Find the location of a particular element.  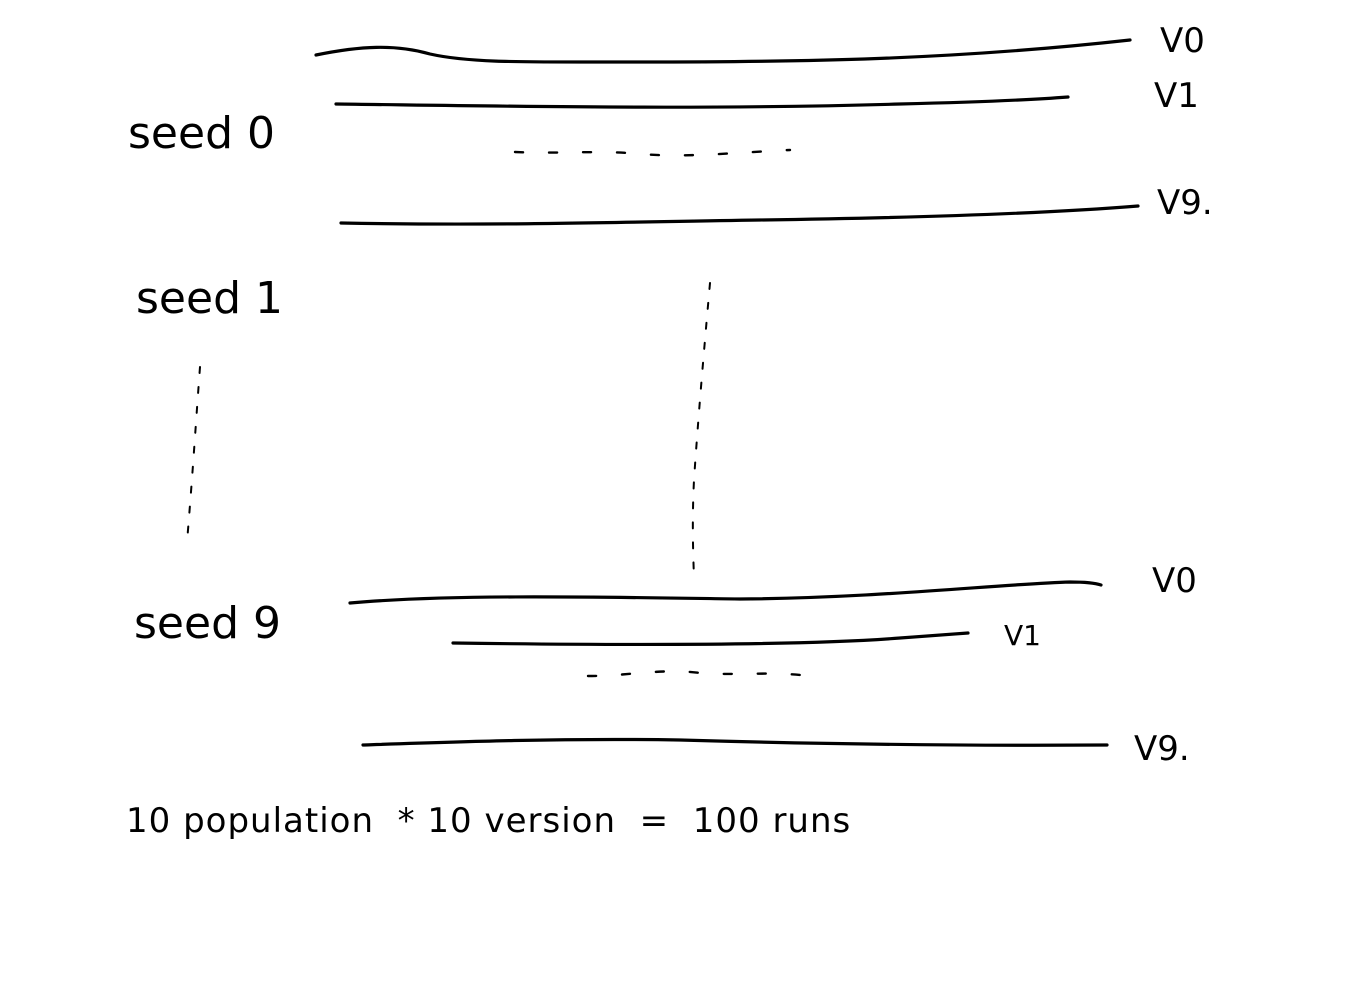

seed-9-v0-label: V0 is located at coordinates (1174, 581).